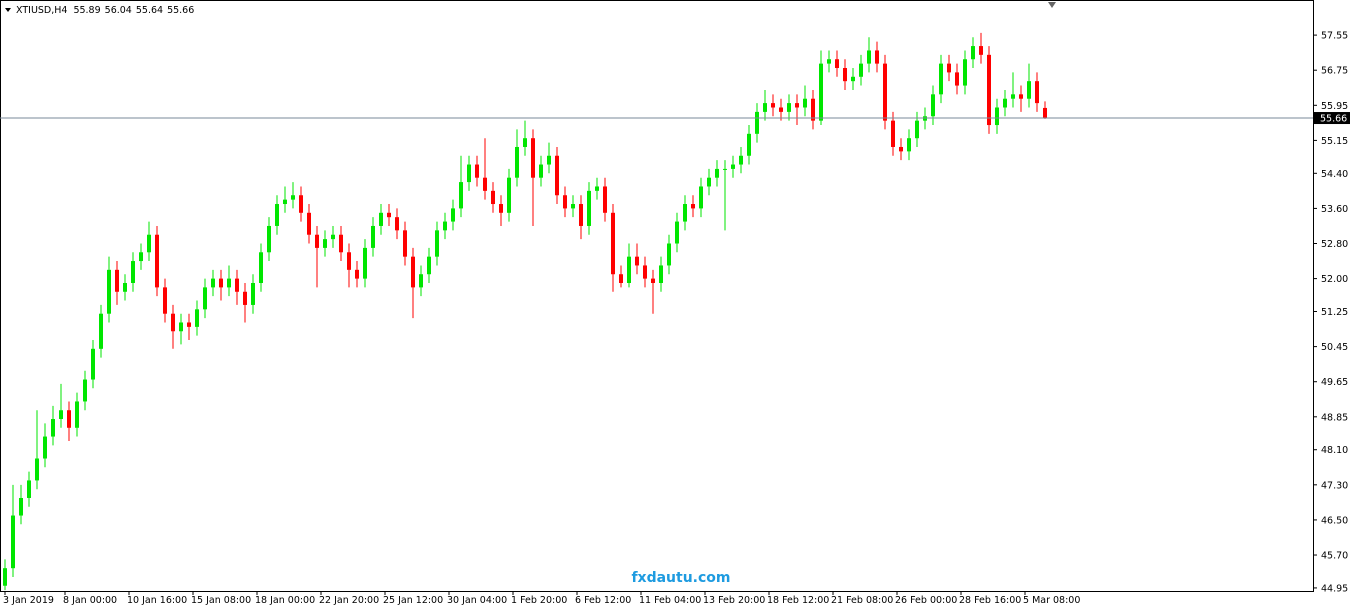  What do you see at coordinates (1334, 141) in the screenshot?
I see `y-tick-label: 55.15` at bounding box center [1334, 141].